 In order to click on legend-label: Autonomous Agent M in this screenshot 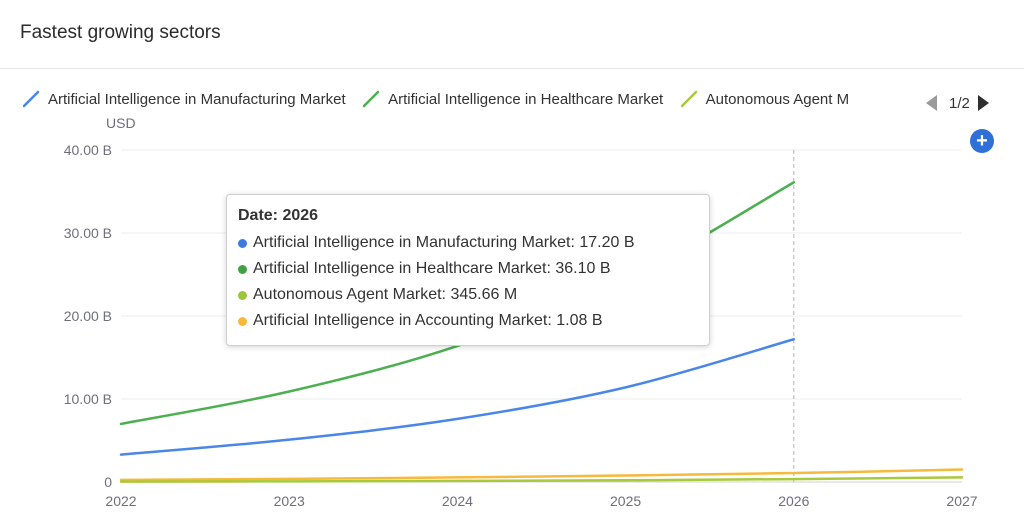, I will do `click(777, 99)`.